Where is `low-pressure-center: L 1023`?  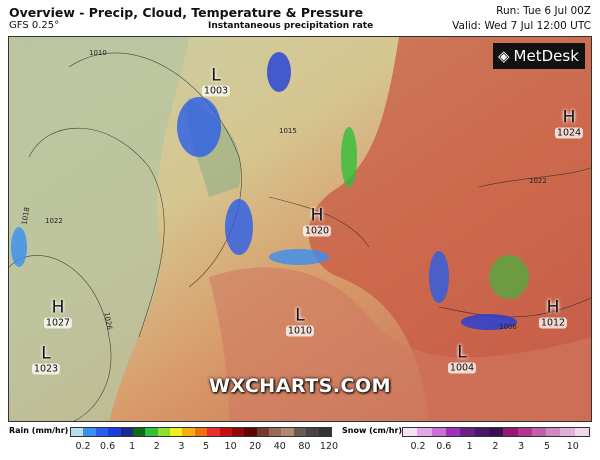 low-pressure-center: L 1023 is located at coordinates (46, 359).